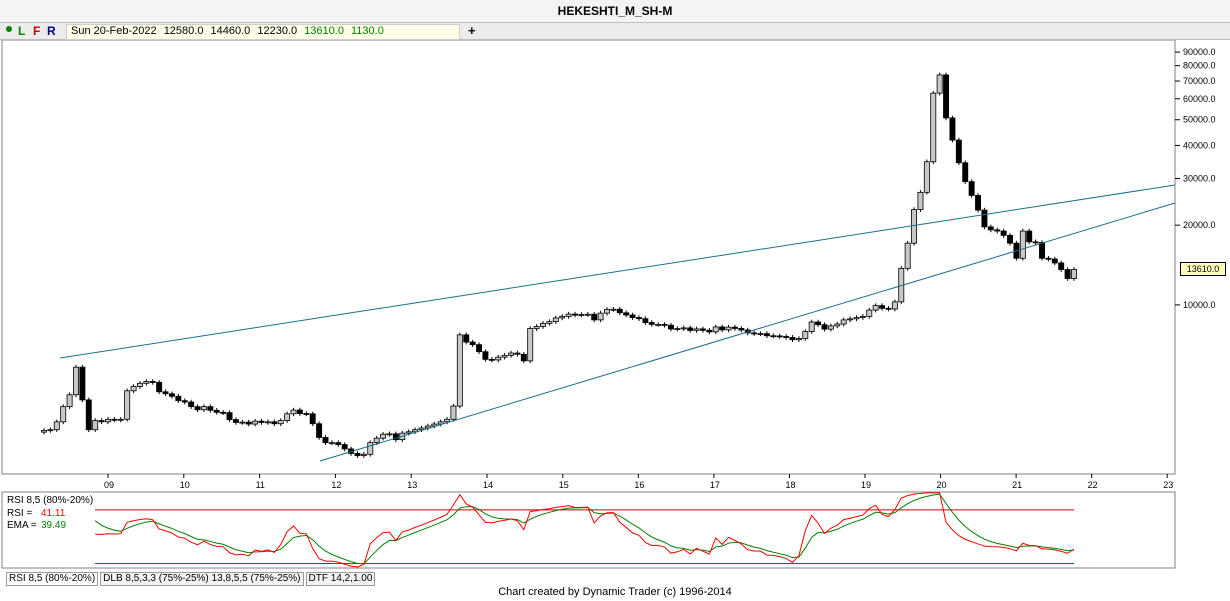 The width and height of the screenshot is (1230, 601). I want to click on x-tick-label: 19, so click(866, 485).